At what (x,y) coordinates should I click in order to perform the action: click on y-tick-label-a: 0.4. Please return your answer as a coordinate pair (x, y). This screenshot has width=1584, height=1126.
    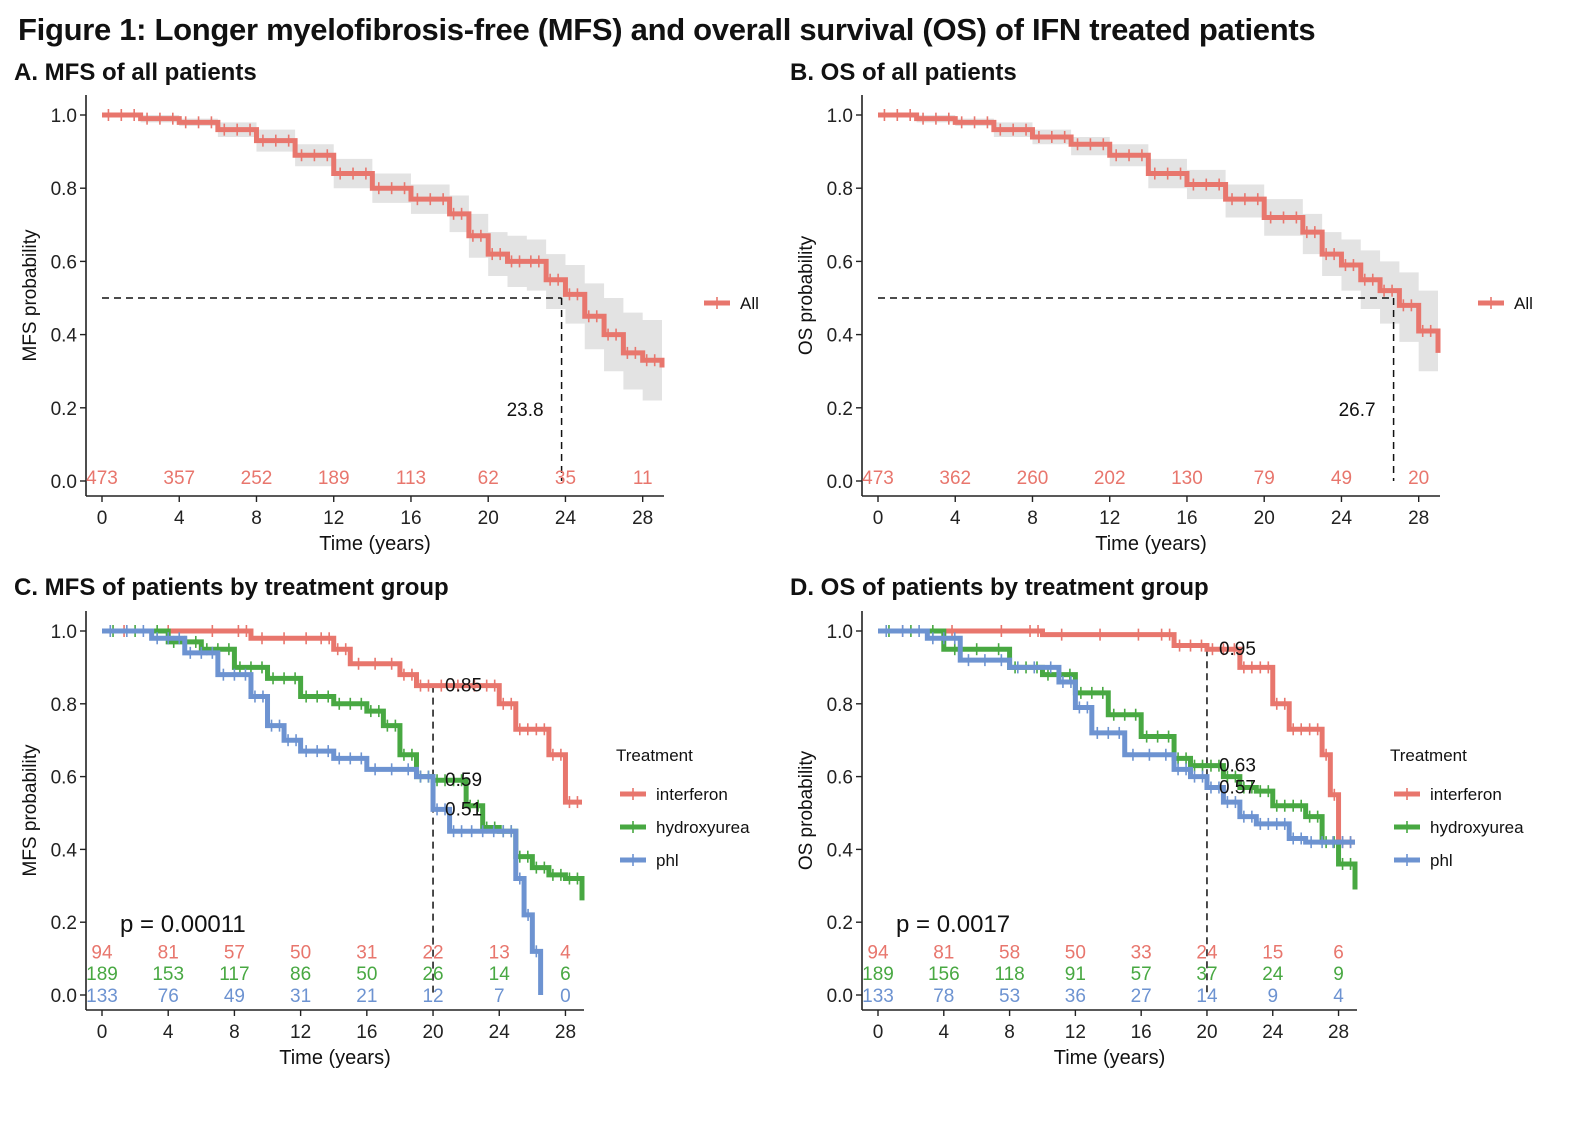
    Looking at the image, I should click on (64, 336).